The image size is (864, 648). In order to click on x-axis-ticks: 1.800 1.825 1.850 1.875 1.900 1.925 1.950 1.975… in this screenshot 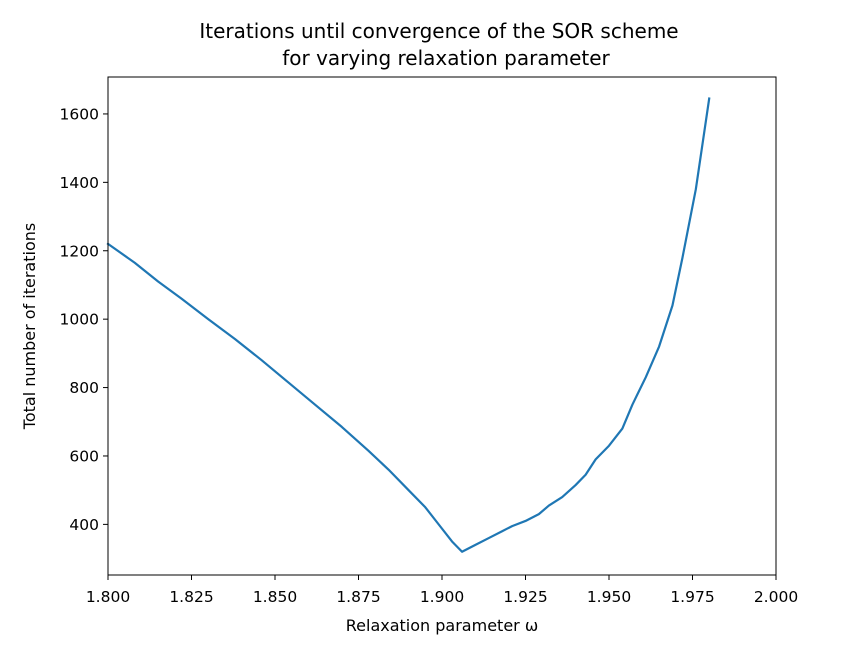, I will do `click(442, 590)`.